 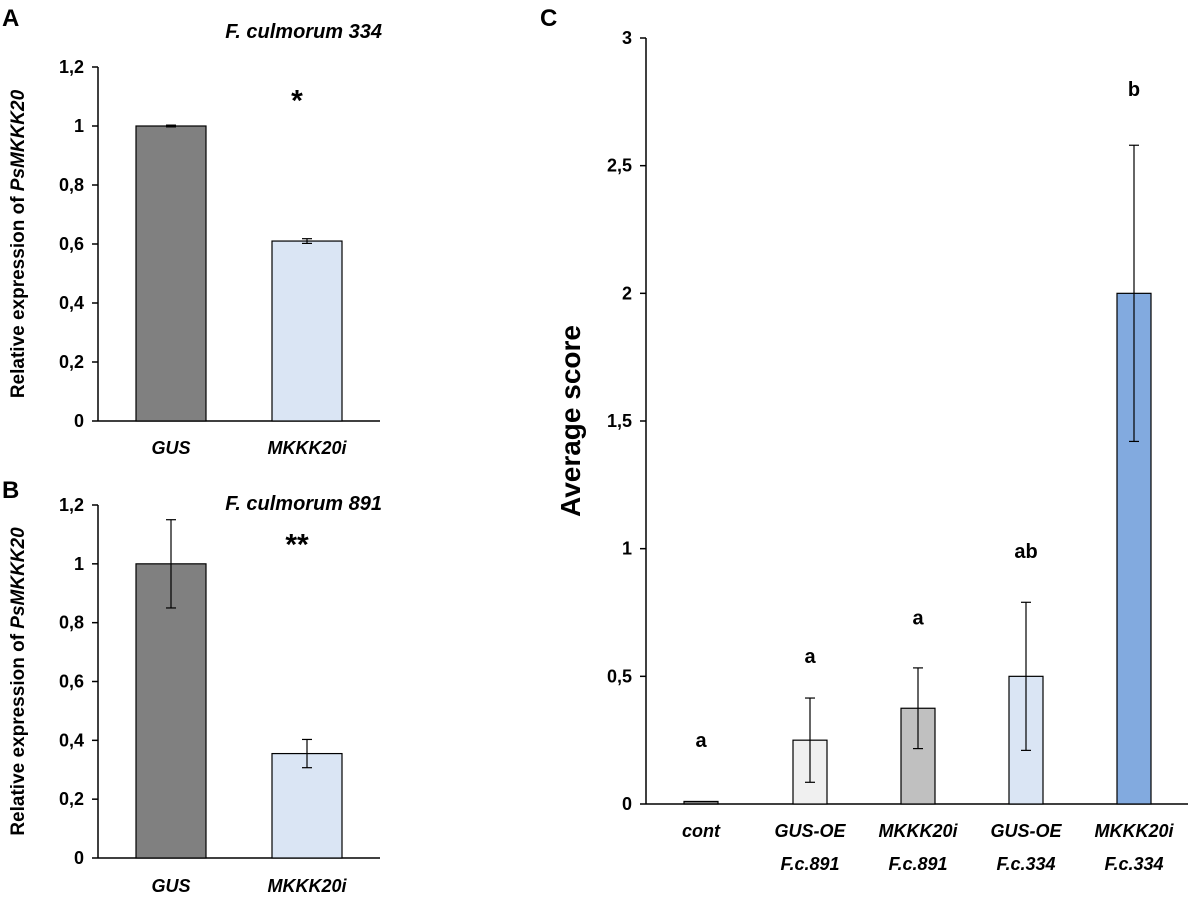 I want to click on chart-title: F. culmorum 891, so click(x=303, y=504).